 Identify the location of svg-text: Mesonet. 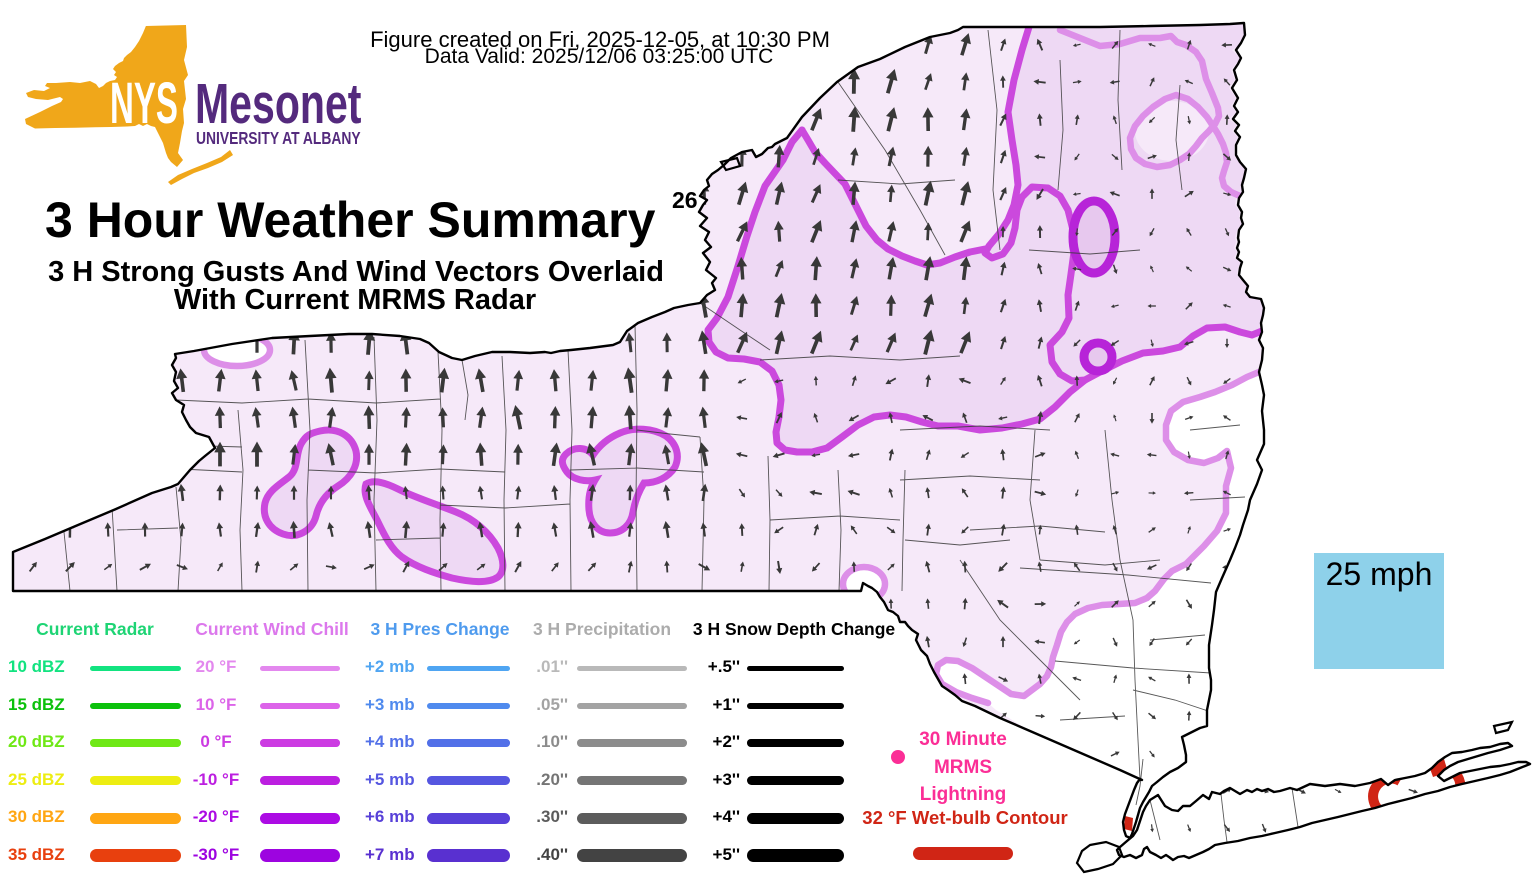
(278, 103).